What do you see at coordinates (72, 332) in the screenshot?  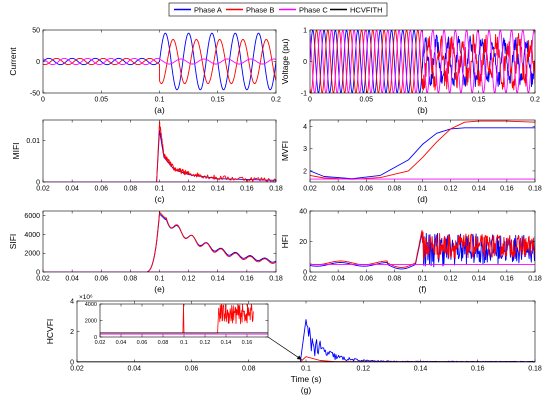 I see `y-tick-label: 2` at bounding box center [72, 332].